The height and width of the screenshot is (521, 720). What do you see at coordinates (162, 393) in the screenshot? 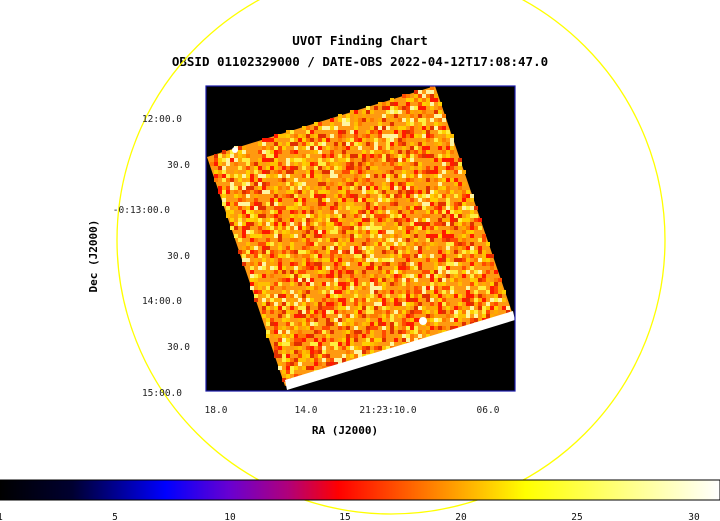
I see `y-tick-label: 15:00.0` at bounding box center [162, 393].